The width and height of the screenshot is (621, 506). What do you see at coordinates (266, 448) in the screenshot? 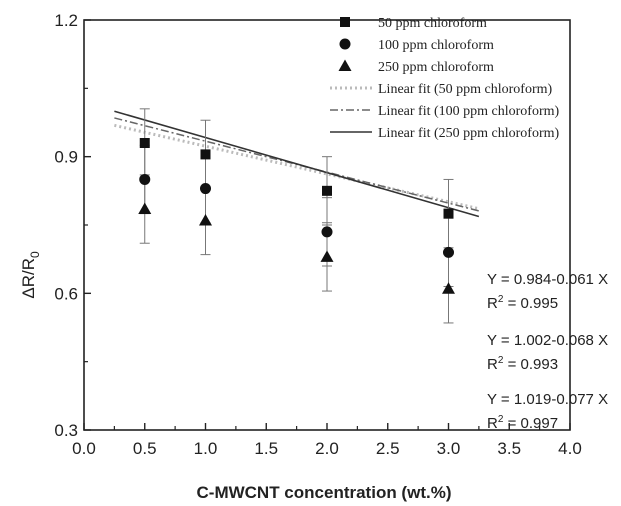
I see `x-tick-label: 1.5` at bounding box center [266, 448].